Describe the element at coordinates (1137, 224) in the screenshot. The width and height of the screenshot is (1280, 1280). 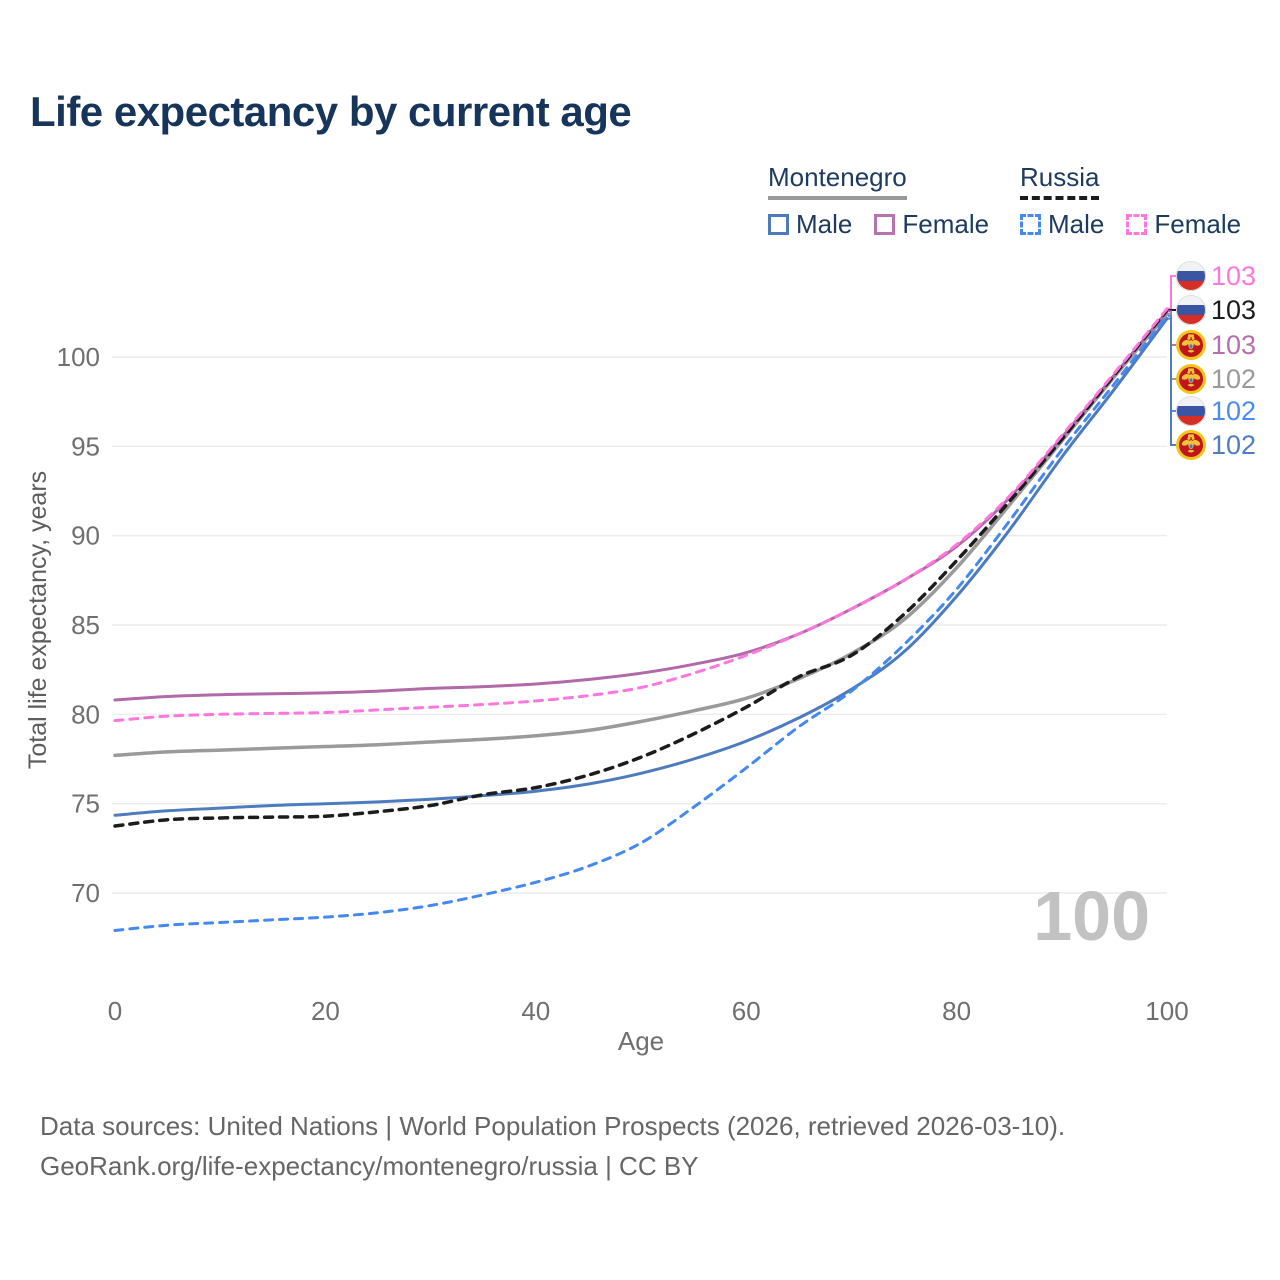
I see `legend-swatch-russia-female-icon` at that location.